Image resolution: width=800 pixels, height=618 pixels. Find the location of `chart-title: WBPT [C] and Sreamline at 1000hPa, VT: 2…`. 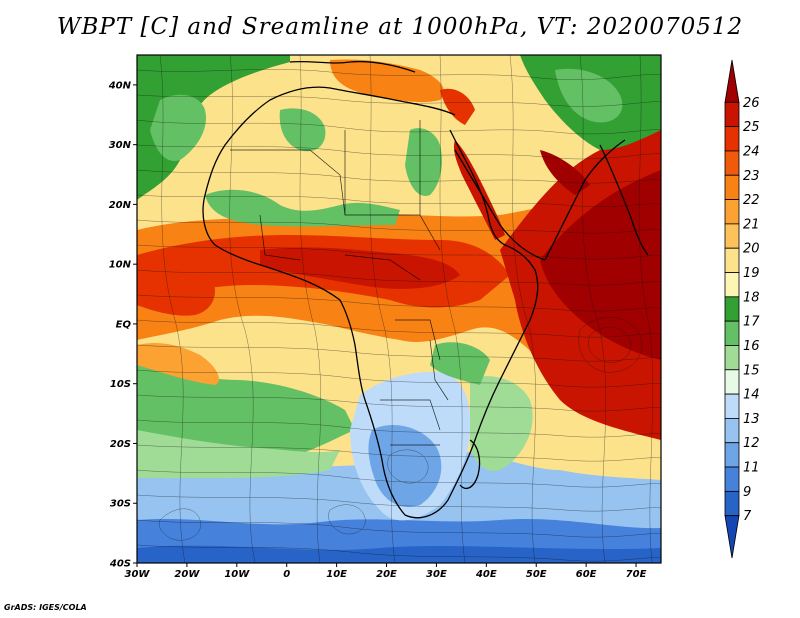

chart-title: WBPT [C] and Sreamline at 1000hPa, VT: 2… is located at coordinates (400, 27).